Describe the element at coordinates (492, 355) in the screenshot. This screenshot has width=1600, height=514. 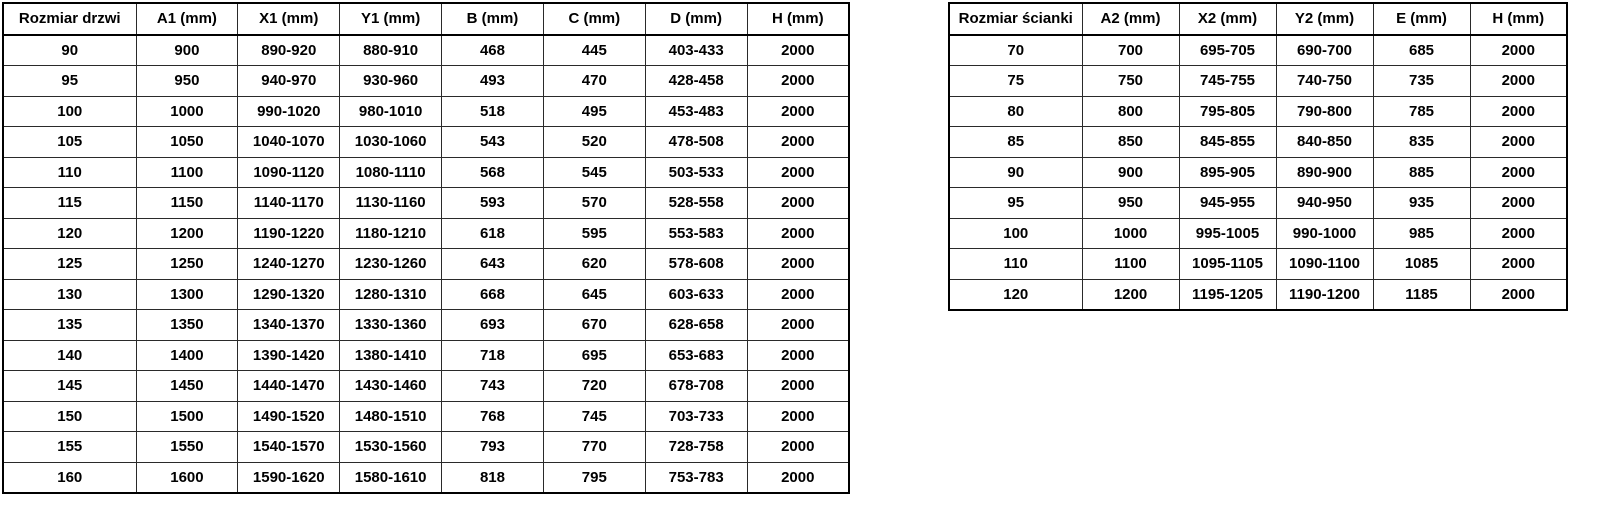
I see `table-cell: 718` at that location.